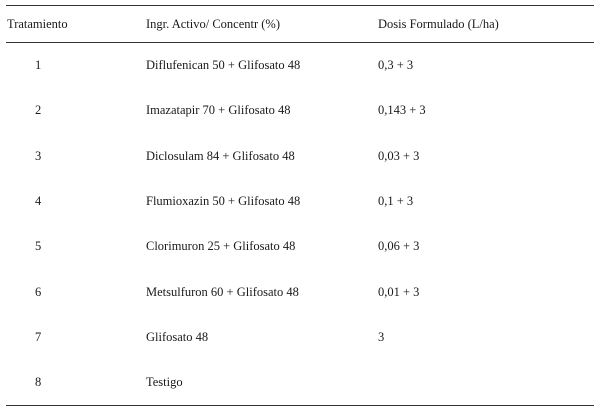 The height and width of the screenshot is (418, 600). I want to click on table-row: 4 Flumioxazin 50 + Glifosato 48 0,1 + 3, so click(300, 201).